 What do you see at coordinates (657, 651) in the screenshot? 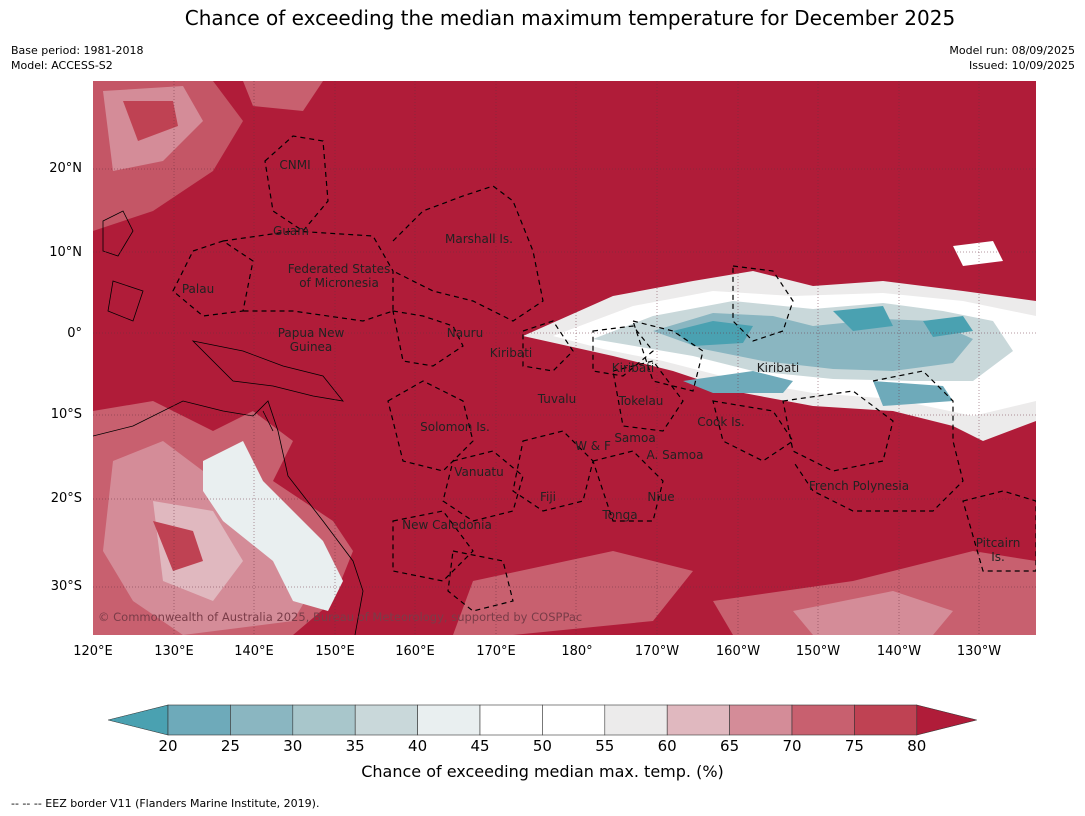
I see `x-tick-label: 170°W` at bounding box center [657, 651].